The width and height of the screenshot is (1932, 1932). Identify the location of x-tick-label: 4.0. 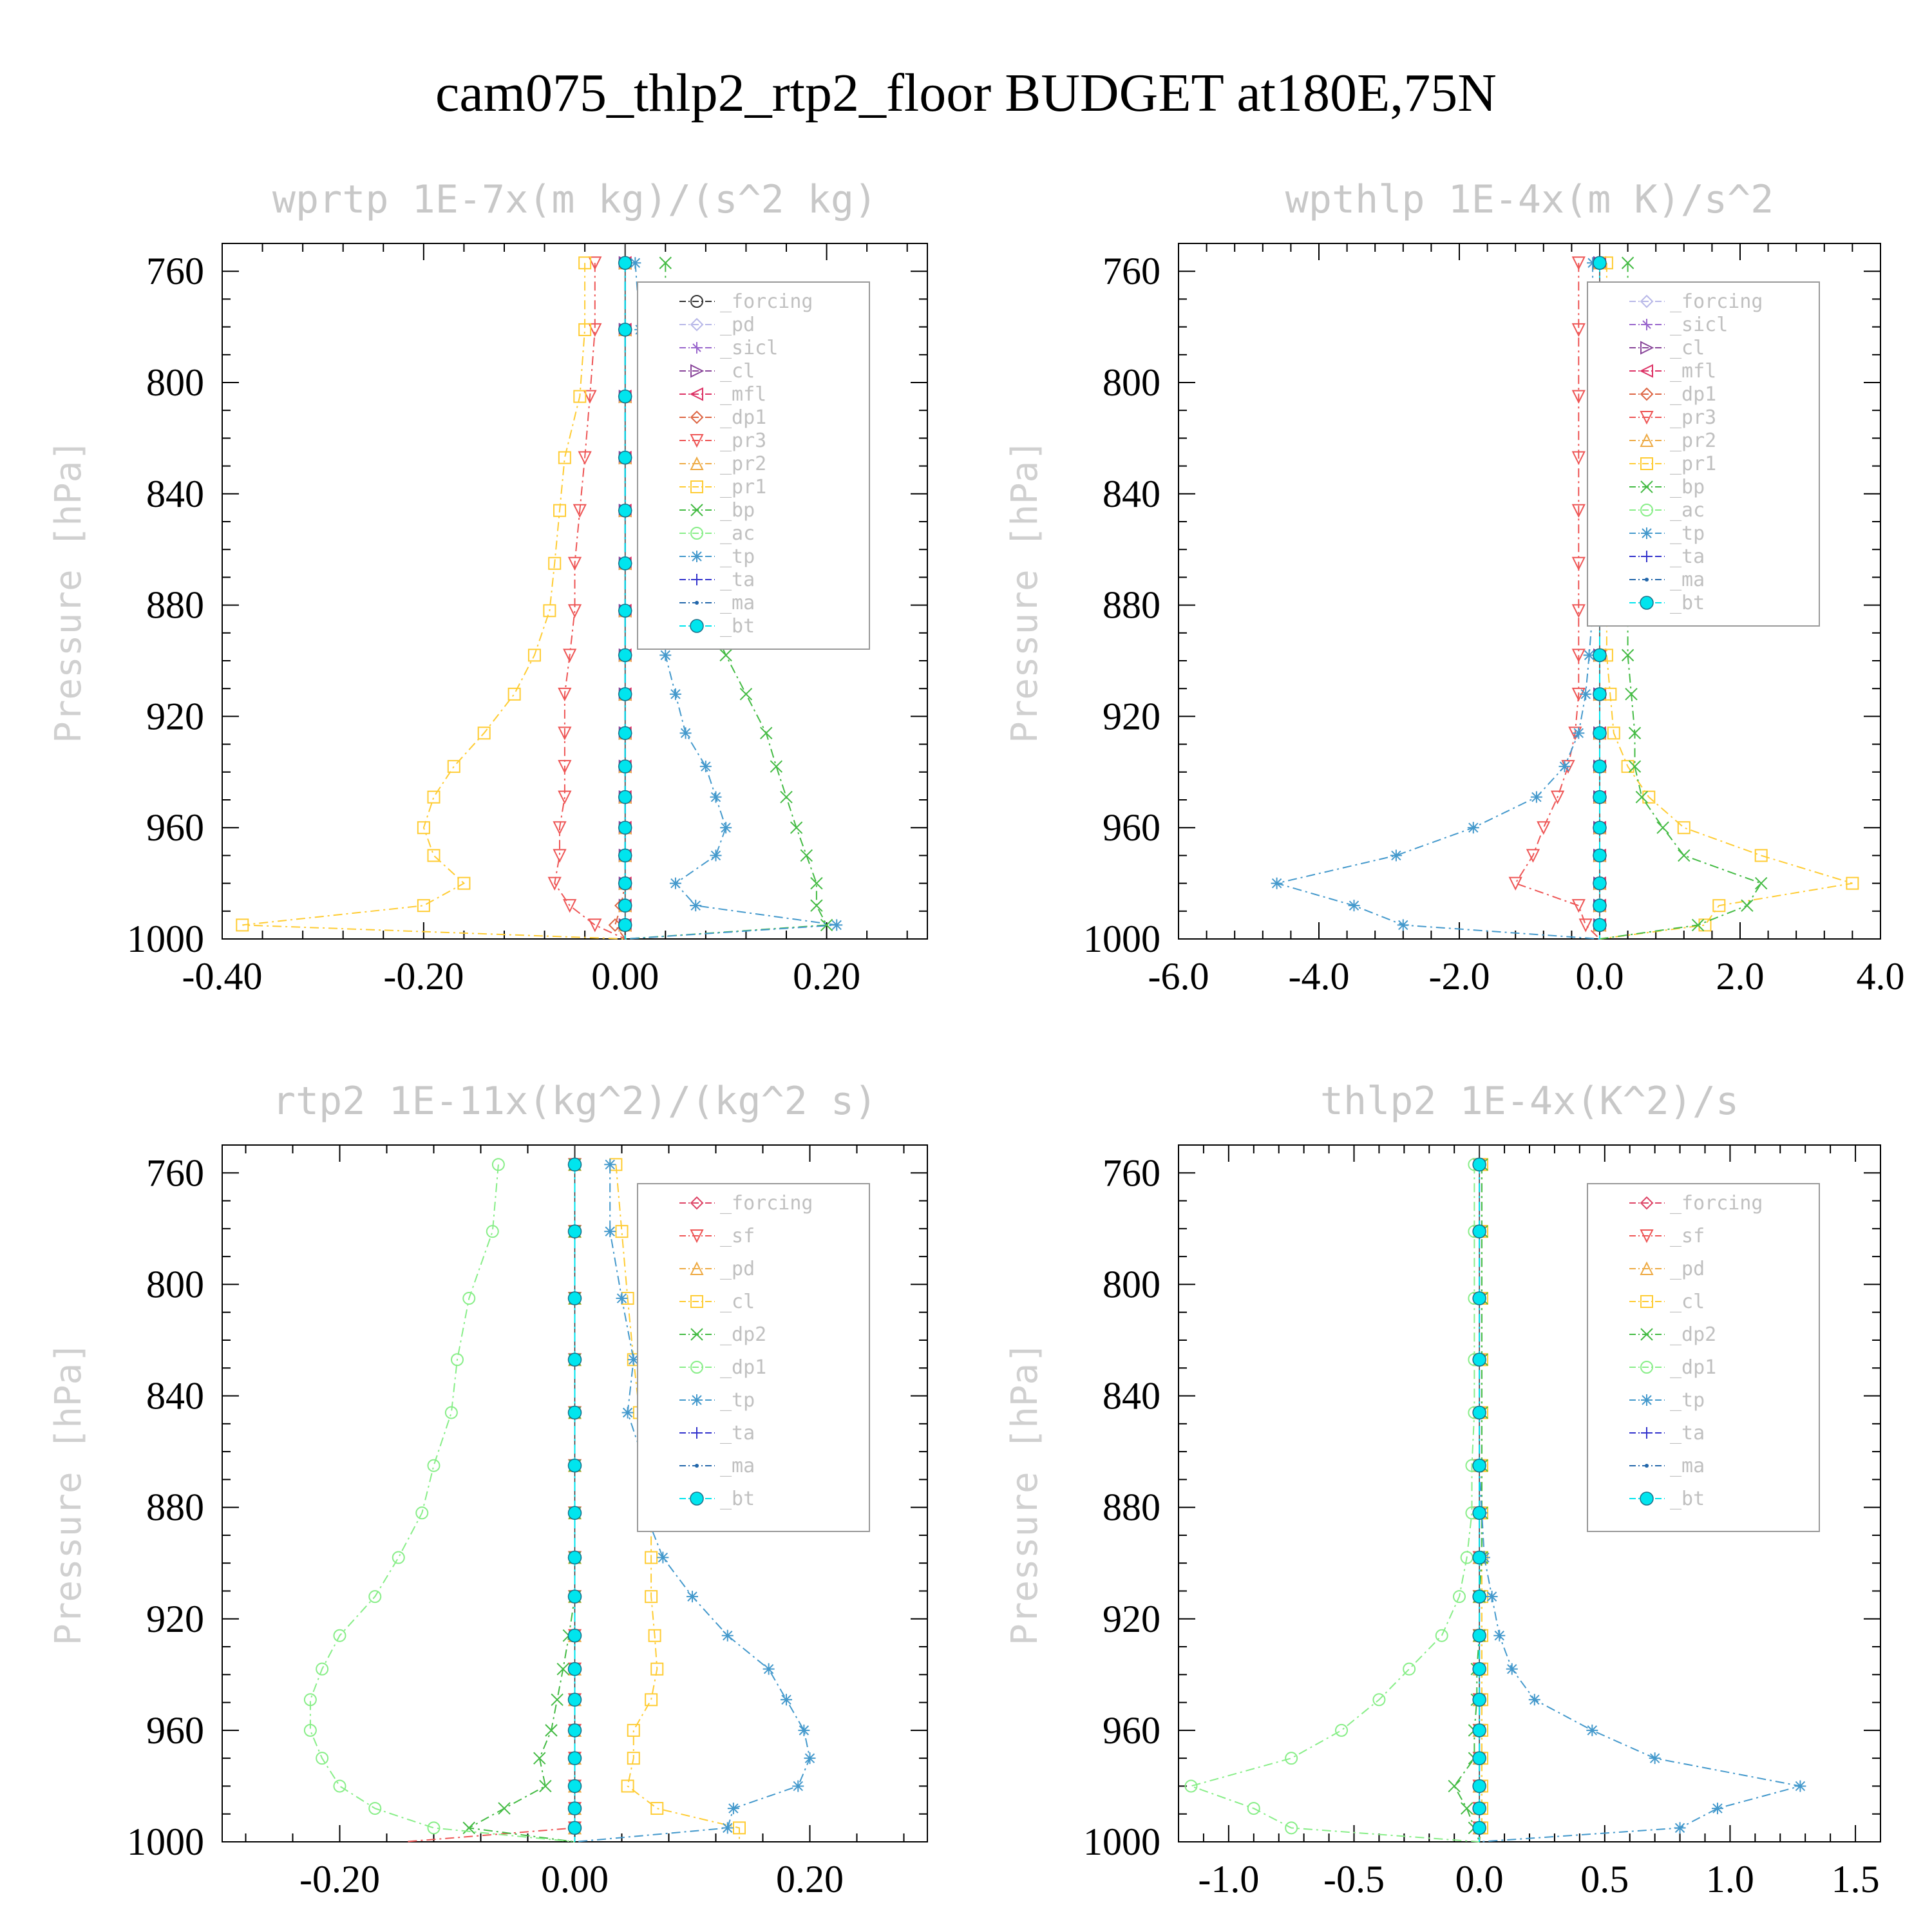
(1881, 976).